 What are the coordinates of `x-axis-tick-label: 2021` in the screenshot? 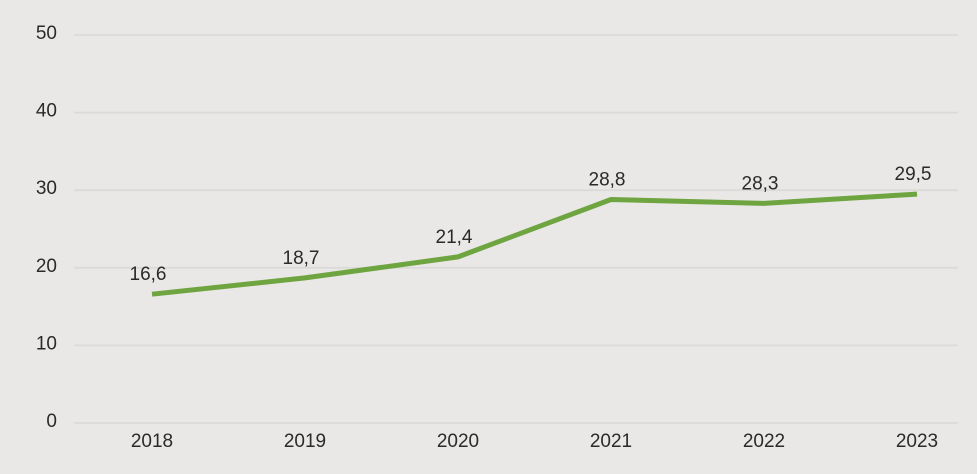 It's located at (611, 441).